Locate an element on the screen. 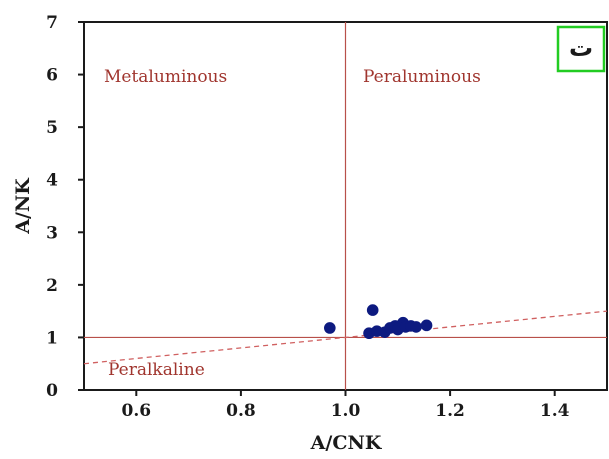  y-tick-label: 4 is located at coordinates (52, 181).